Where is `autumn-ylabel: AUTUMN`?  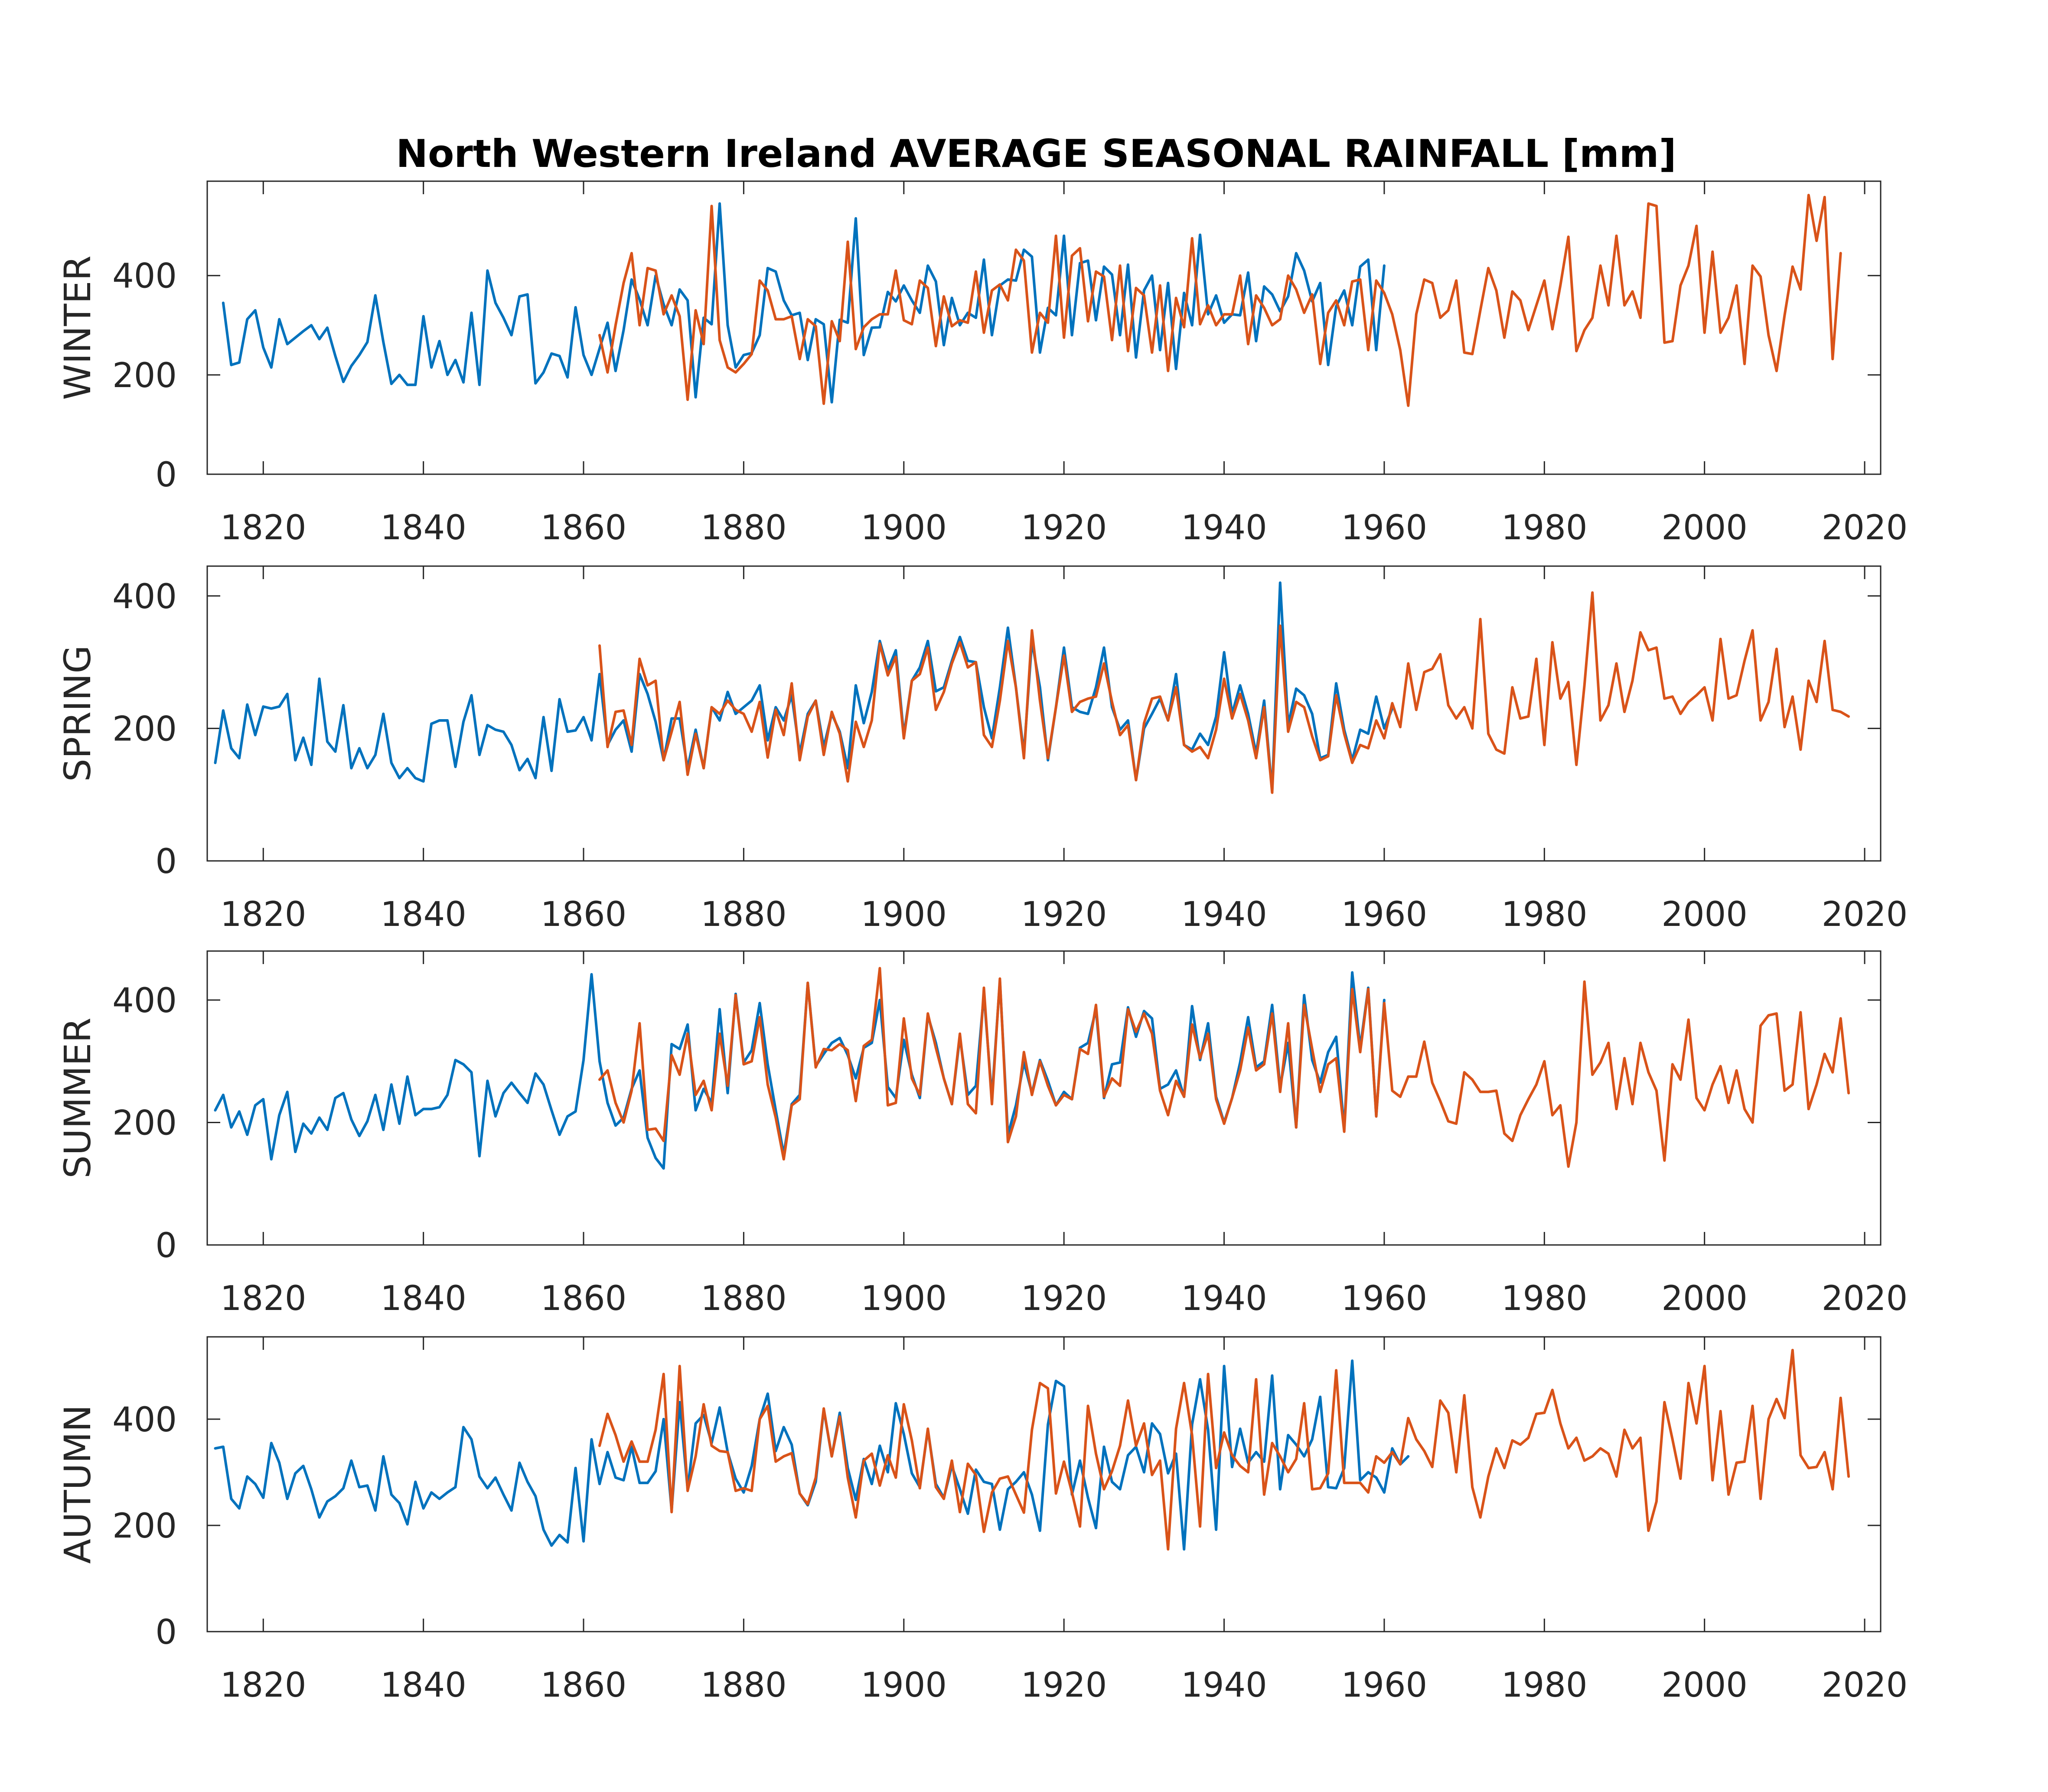 autumn-ylabel: AUTUMN is located at coordinates (77, 1484).